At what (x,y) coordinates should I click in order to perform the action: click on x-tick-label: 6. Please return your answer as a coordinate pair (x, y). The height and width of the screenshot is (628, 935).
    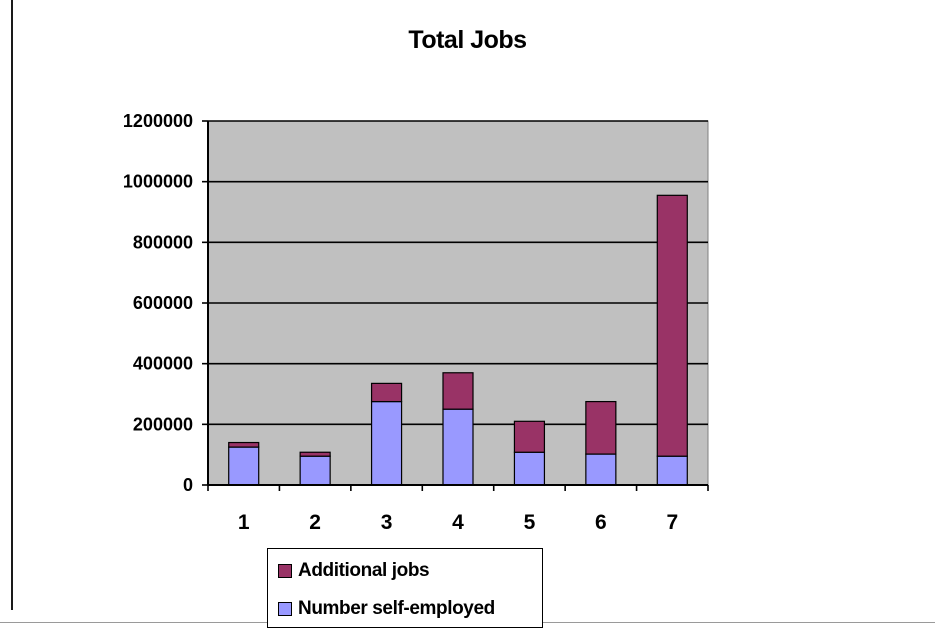
    Looking at the image, I should click on (601, 522).